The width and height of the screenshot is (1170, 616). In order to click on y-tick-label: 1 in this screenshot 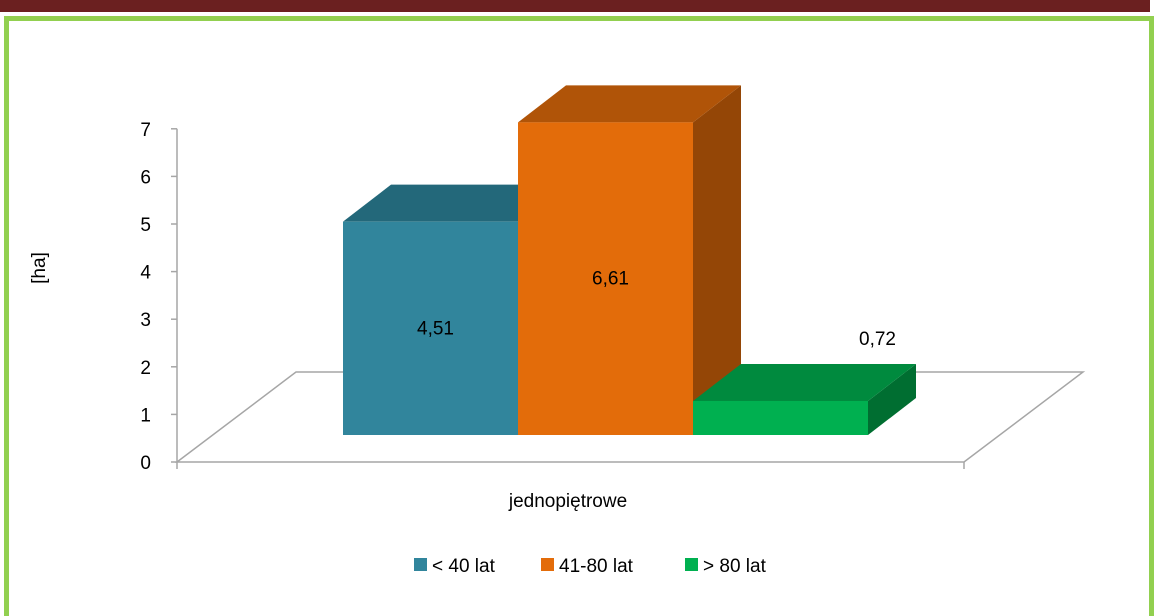, I will do `click(145, 415)`.